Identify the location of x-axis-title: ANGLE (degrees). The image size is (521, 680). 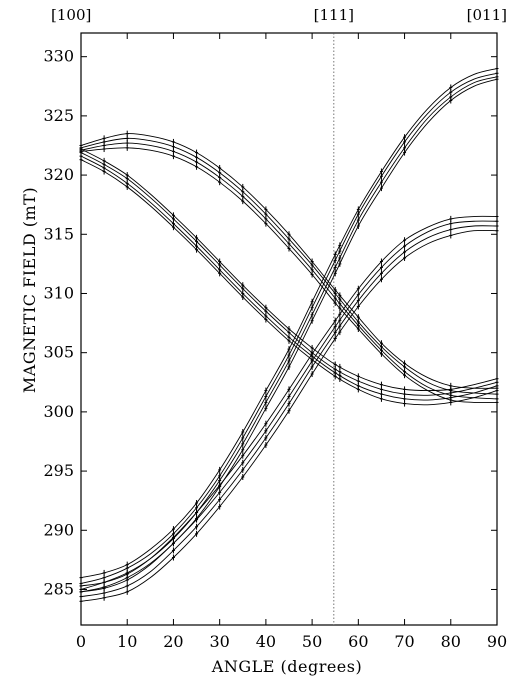
(286, 666).